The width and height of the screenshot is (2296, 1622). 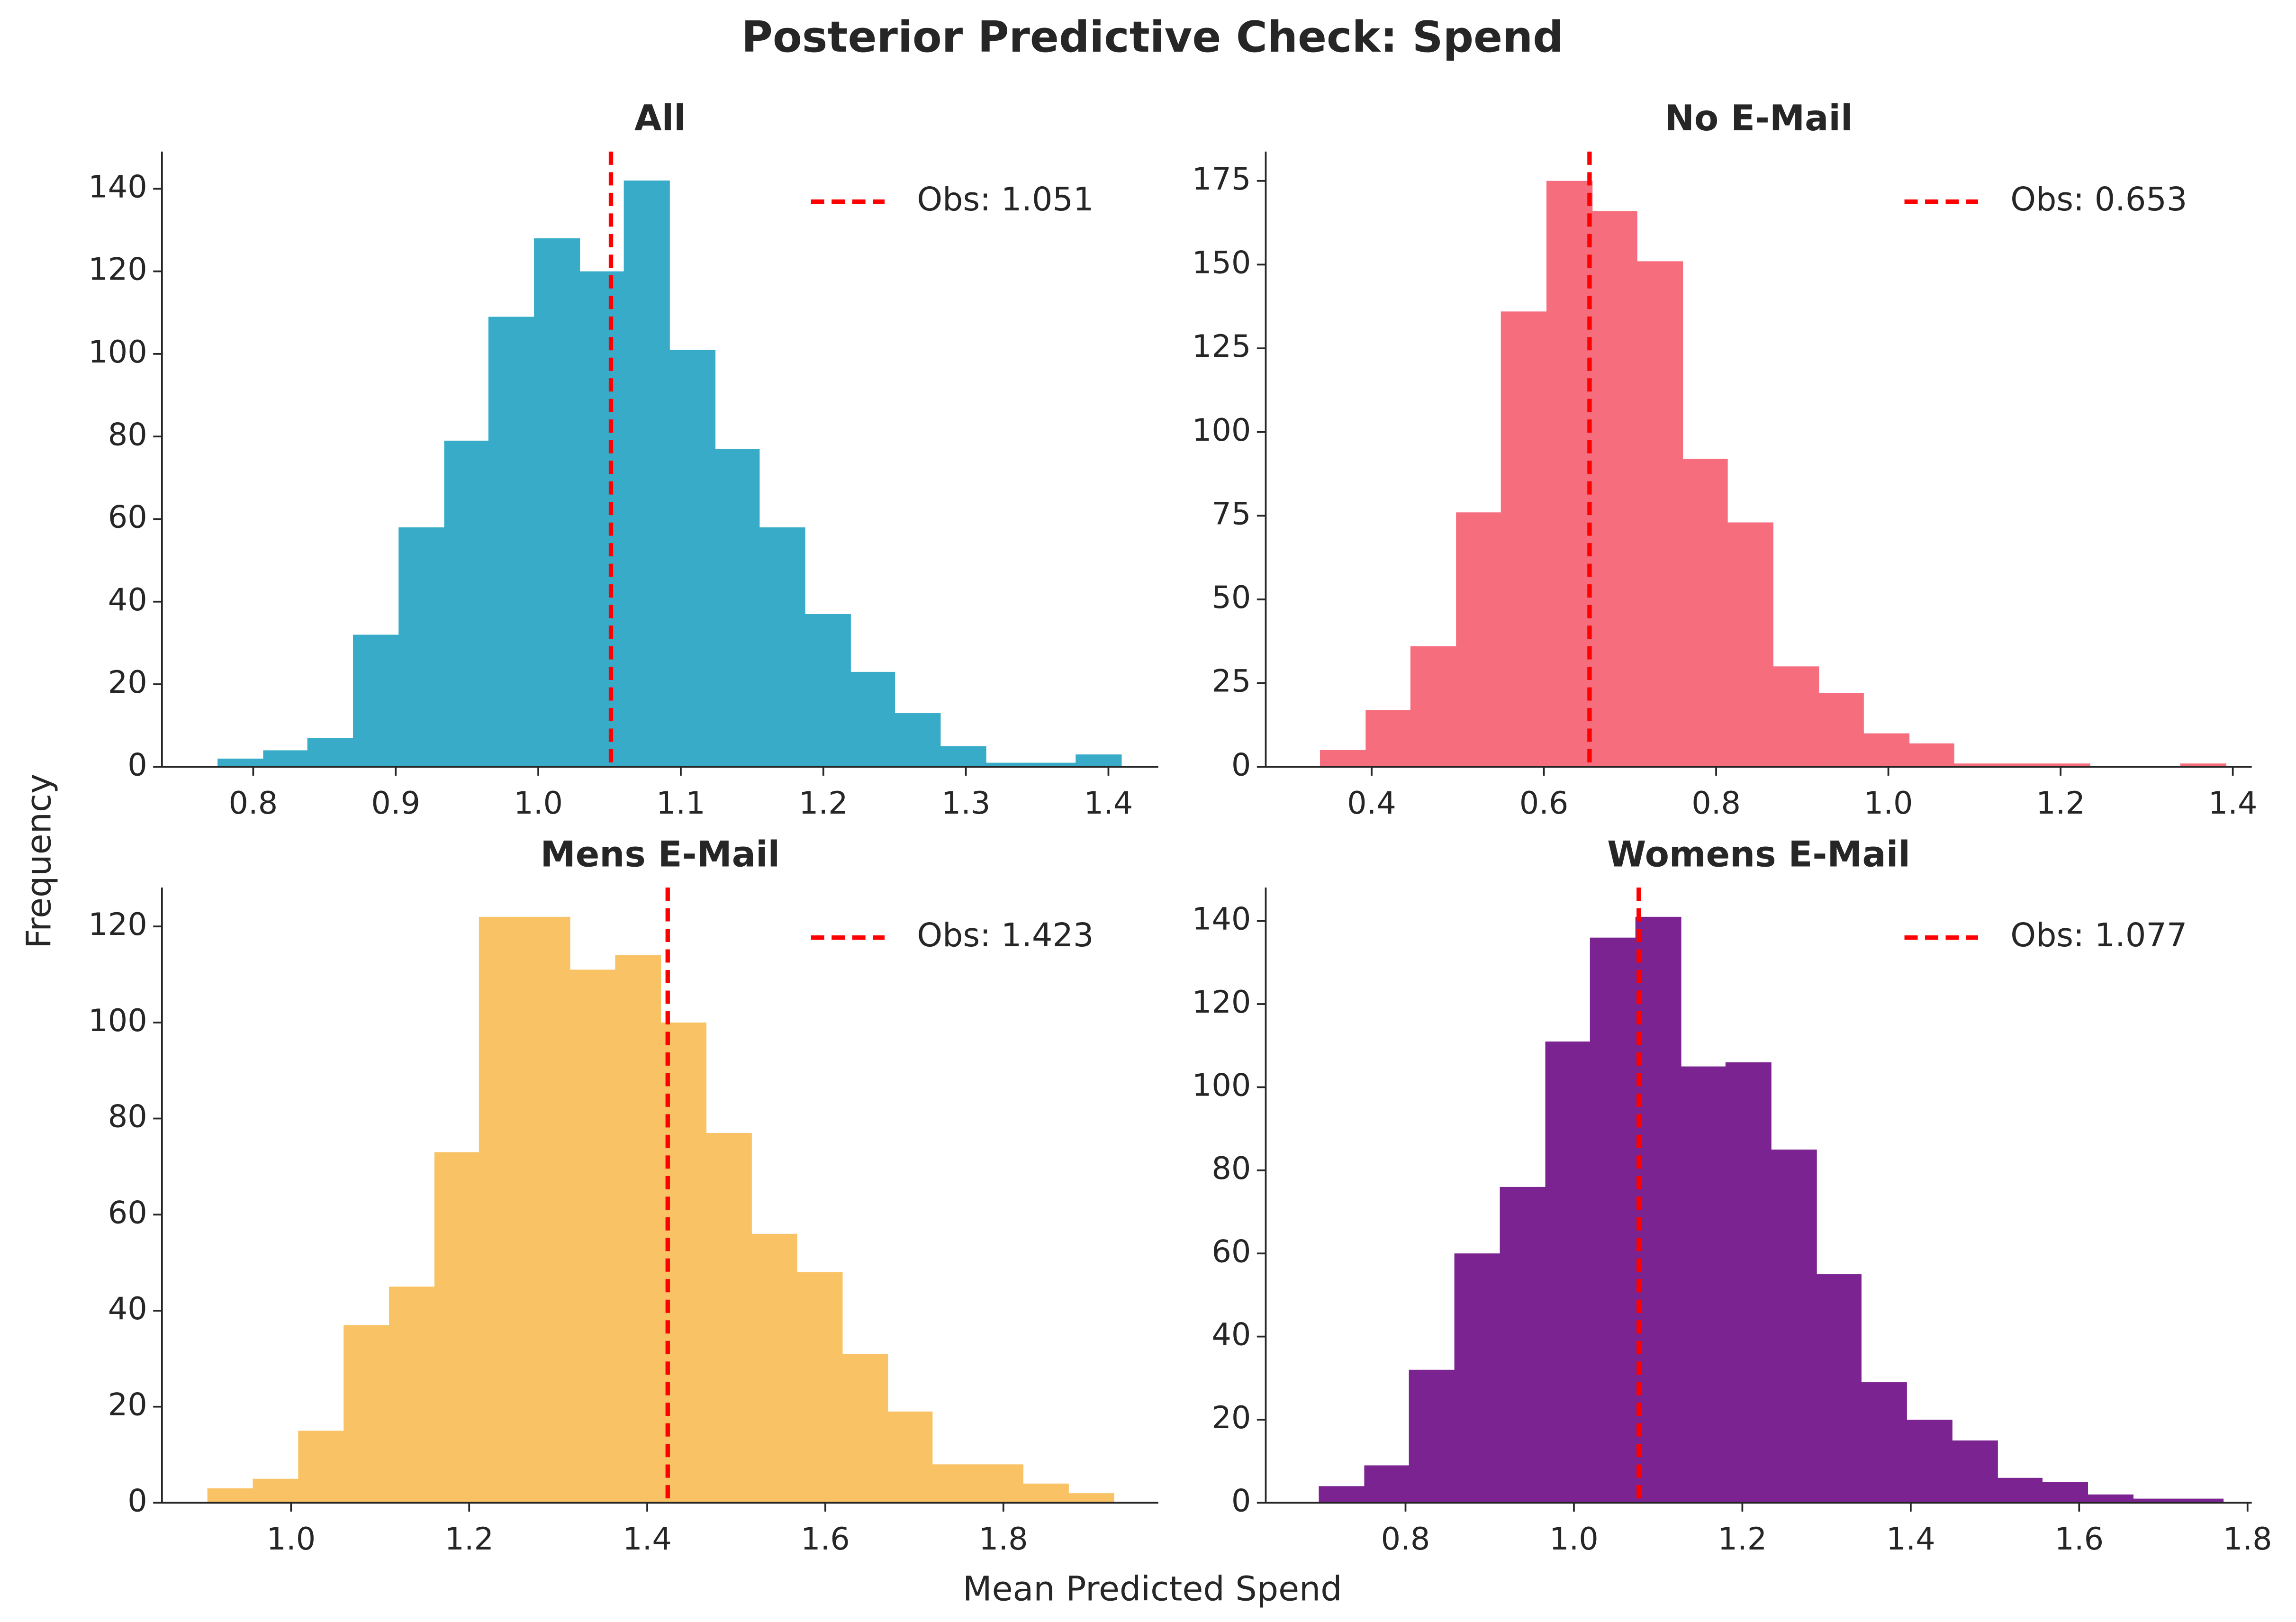 What do you see at coordinates (1544, 803) in the screenshot?
I see `x-tick-label: 0.6` at bounding box center [1544, 803].